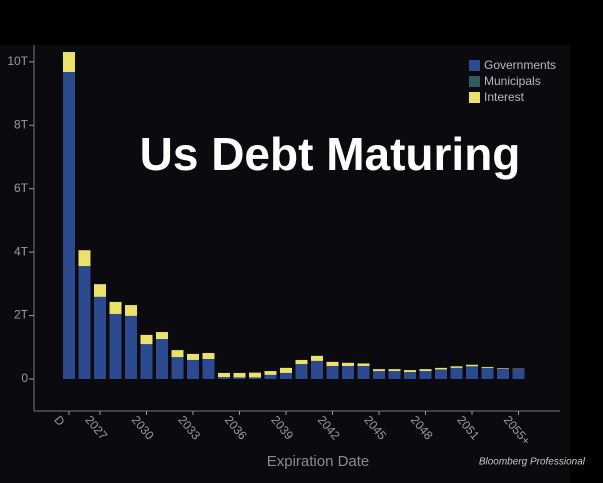  What do you see at coordinates (330, 154) in the screenshot?
I see `chart-title: Us Debt Maturing` at bounding box center [330, 154].